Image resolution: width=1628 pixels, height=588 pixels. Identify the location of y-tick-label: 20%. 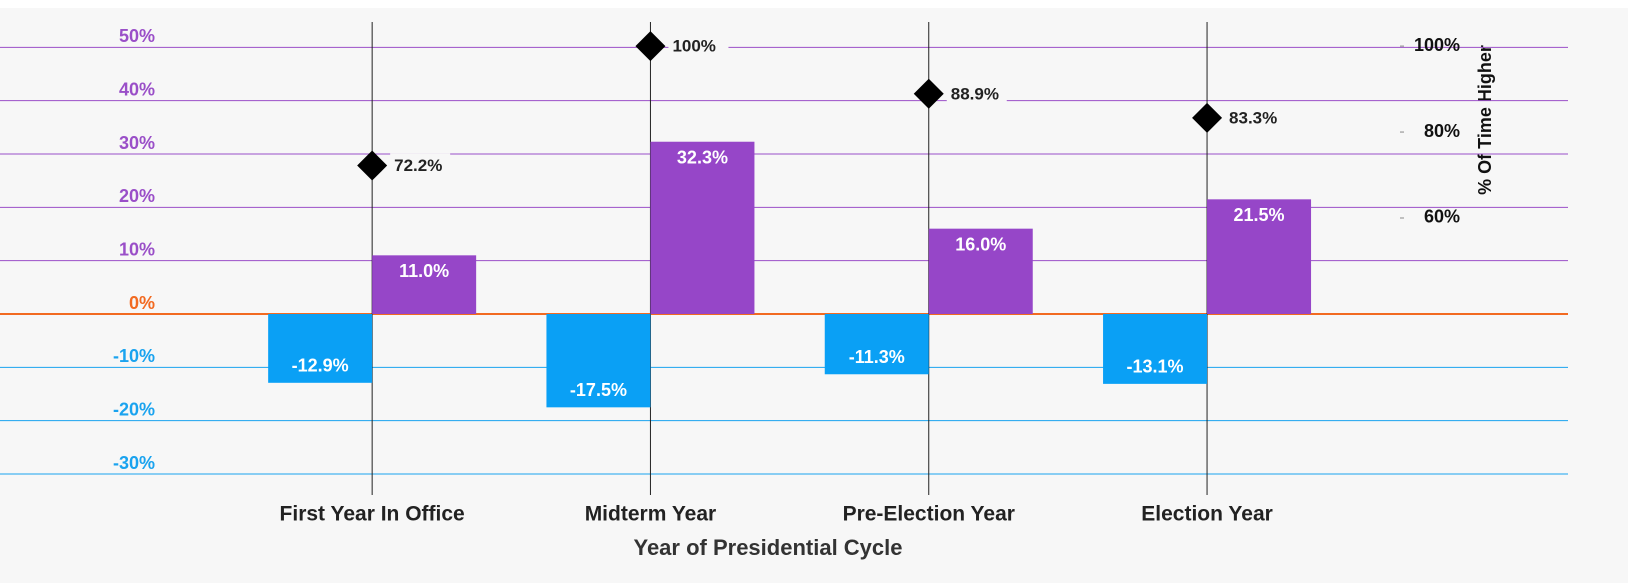
(137, 196).